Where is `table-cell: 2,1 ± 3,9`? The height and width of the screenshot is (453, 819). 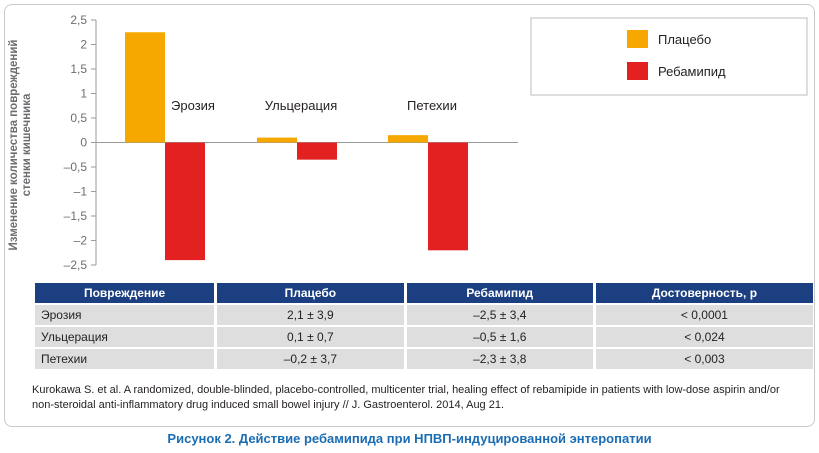
table-cell: 2,1 ± 3,9 is located at coordinates (310, 315).